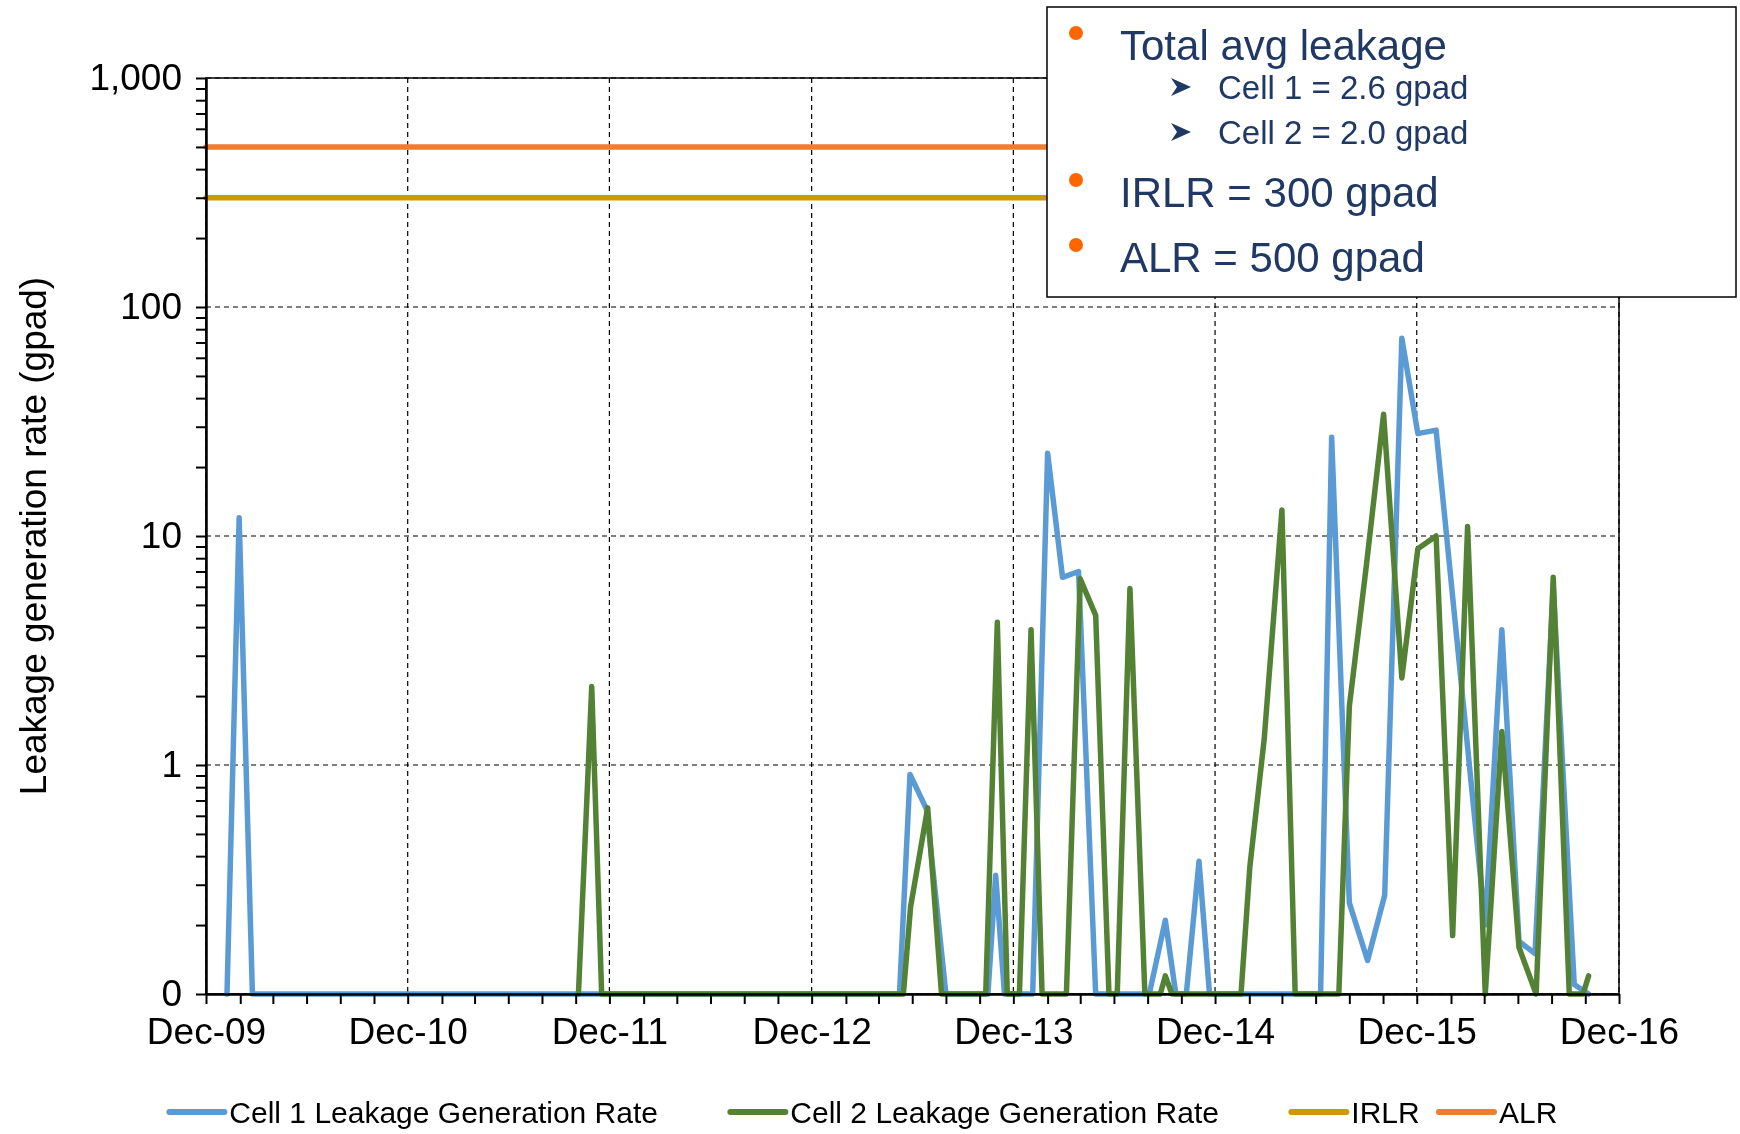  I want to click on annotation: Cell 2 = 2.0 gpad, so click(1343, 132).